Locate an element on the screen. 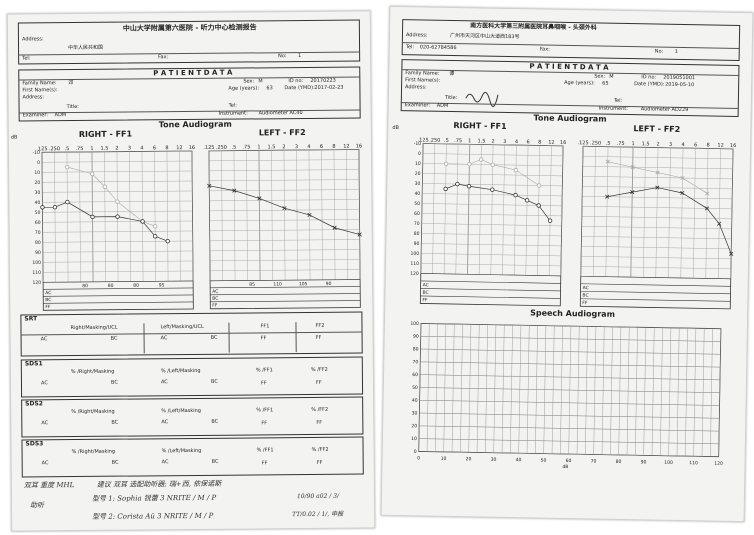 This screenshot has width=754, height=535. speech-x-tick: 120 is located at coordinates (718, 464).